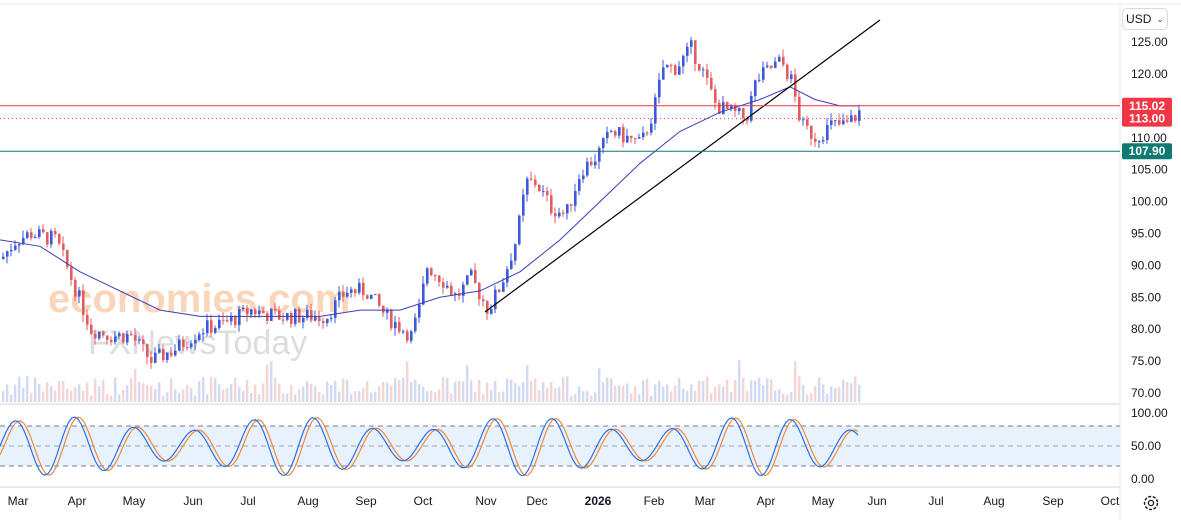  What do you see at coordinates (1149, 446) in the screenshot?
I see `stoch-axis: 0.00 50.00 100.00` at bounding box center [1149, 446].